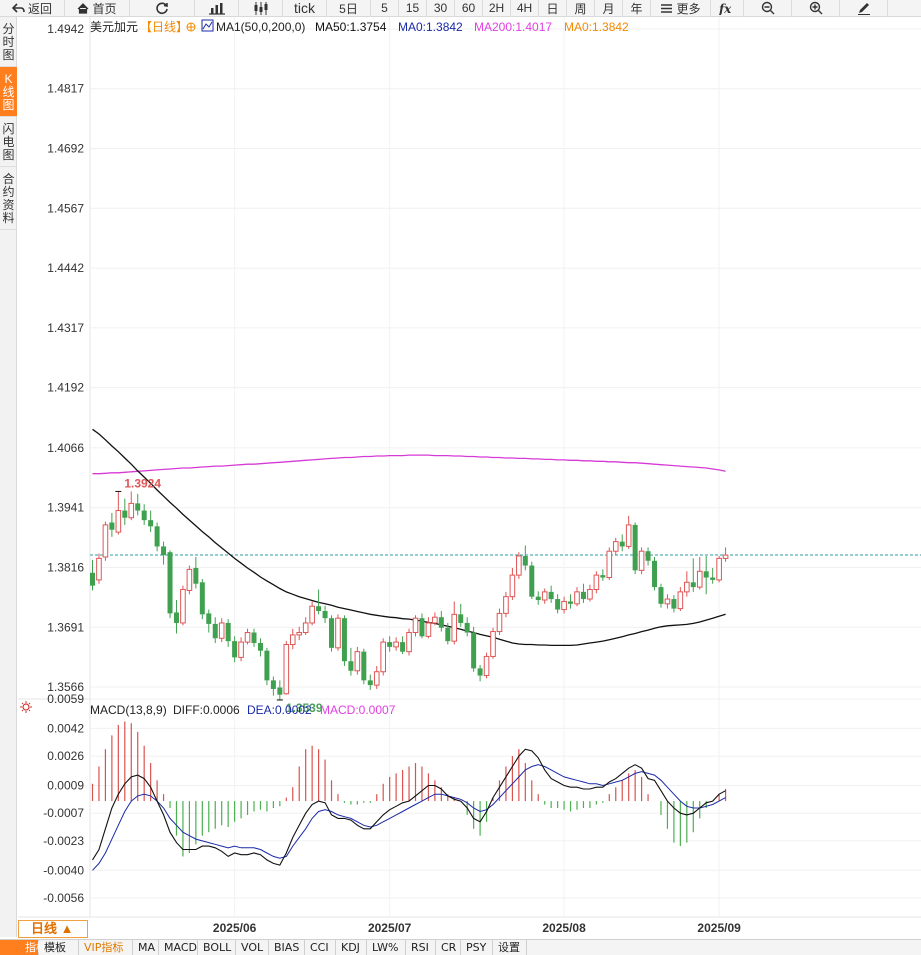  I want to click on more-button: 更多, so click(681, 8).